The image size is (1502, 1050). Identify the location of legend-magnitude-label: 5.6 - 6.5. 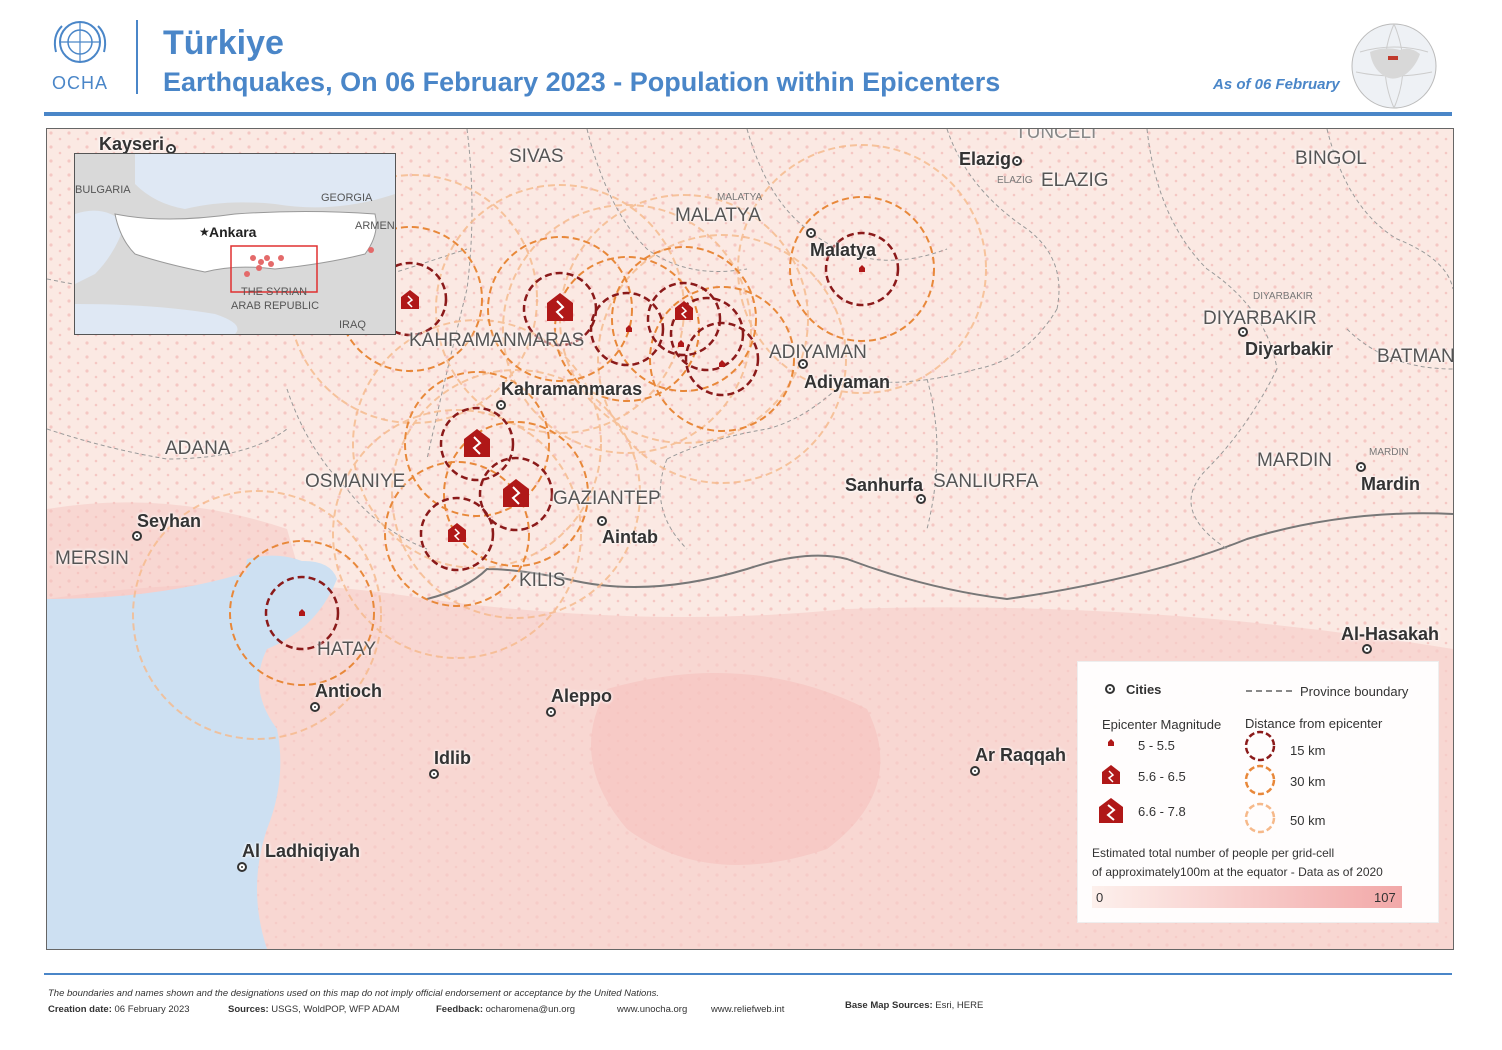
(1162, 776).